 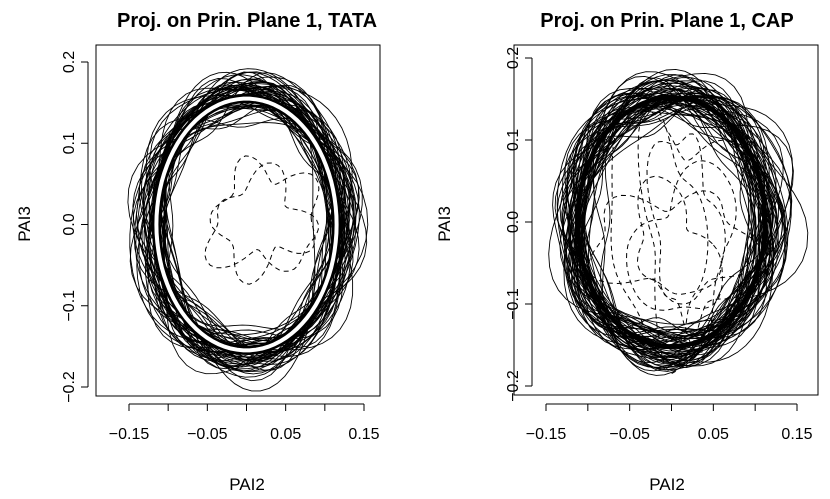 What do you see at coordinates (666, 21) in the screenshot?
I see `chart-title: Proj. on Prin. Plane 1, CAP` at bounding box center [666, 21].